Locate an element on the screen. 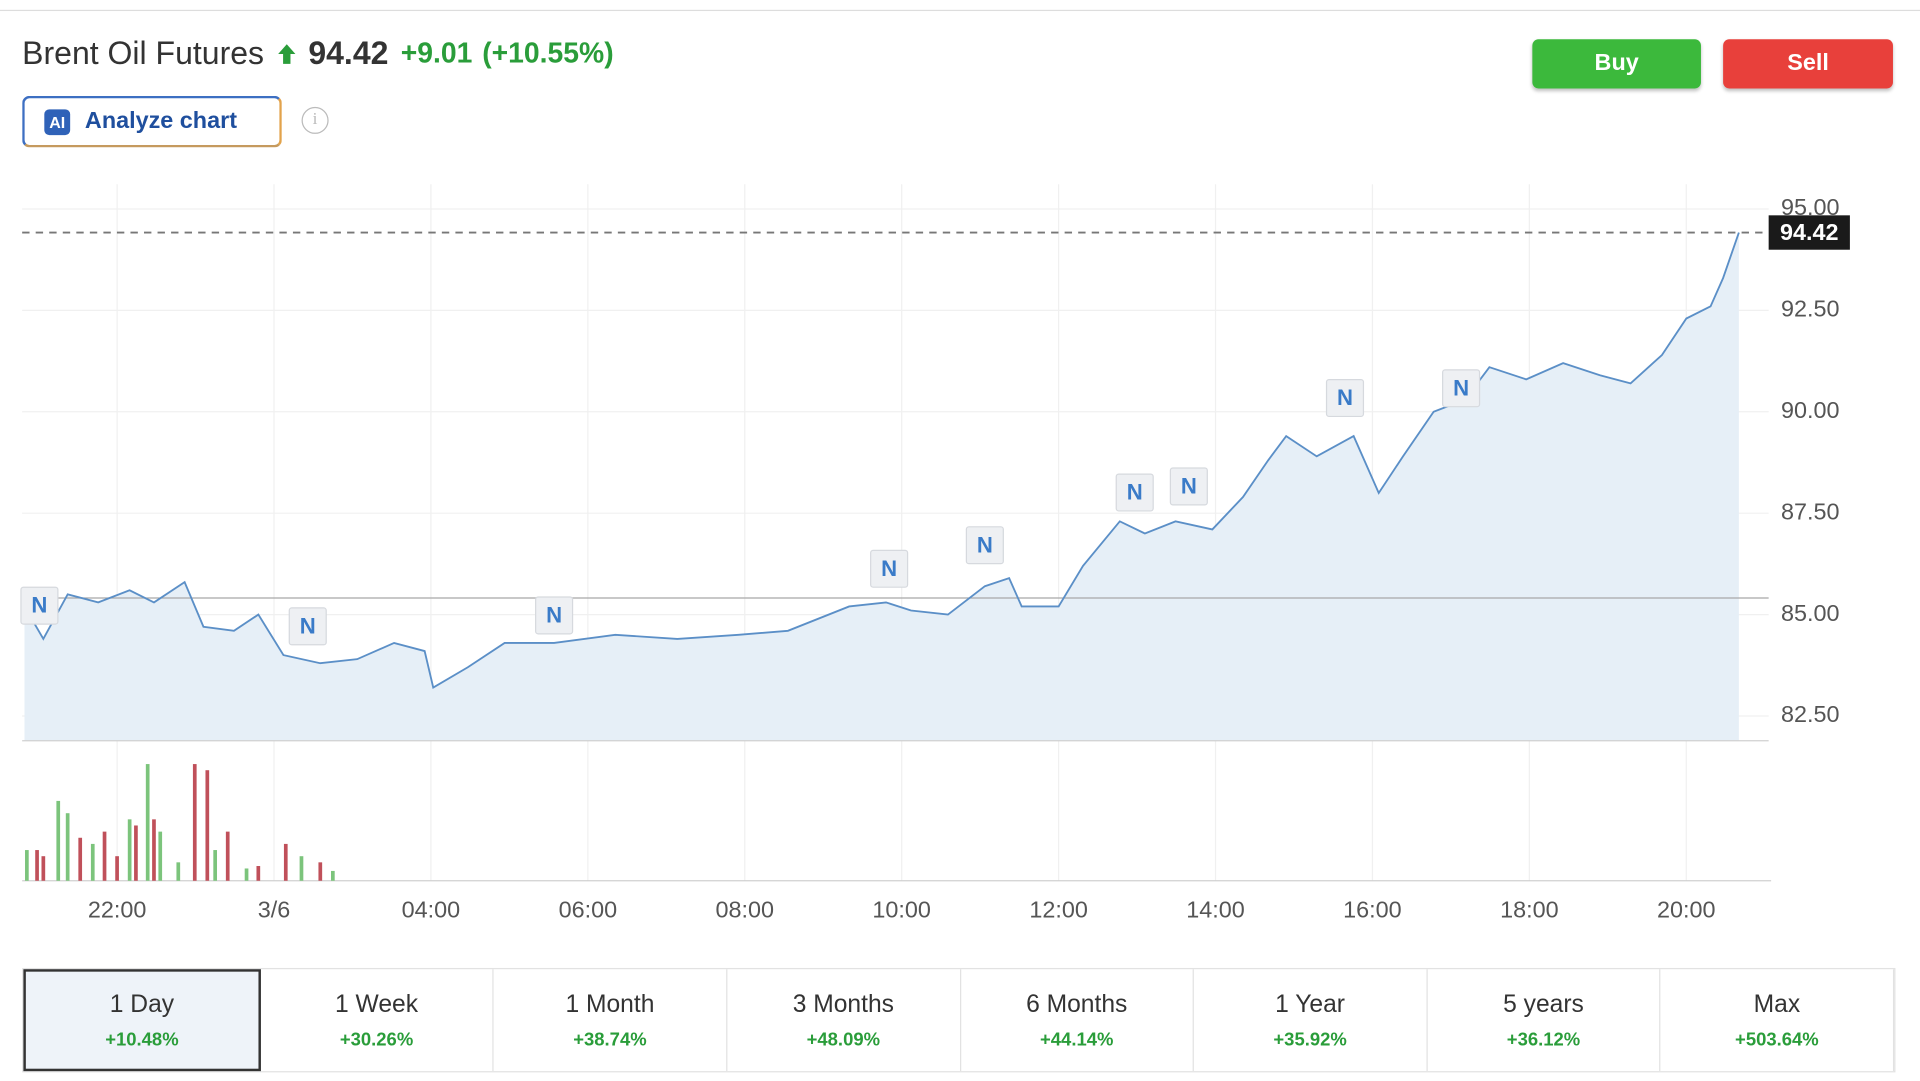  period-tab: 1 Year +35.92% is located at coordinates (1311, 1020).